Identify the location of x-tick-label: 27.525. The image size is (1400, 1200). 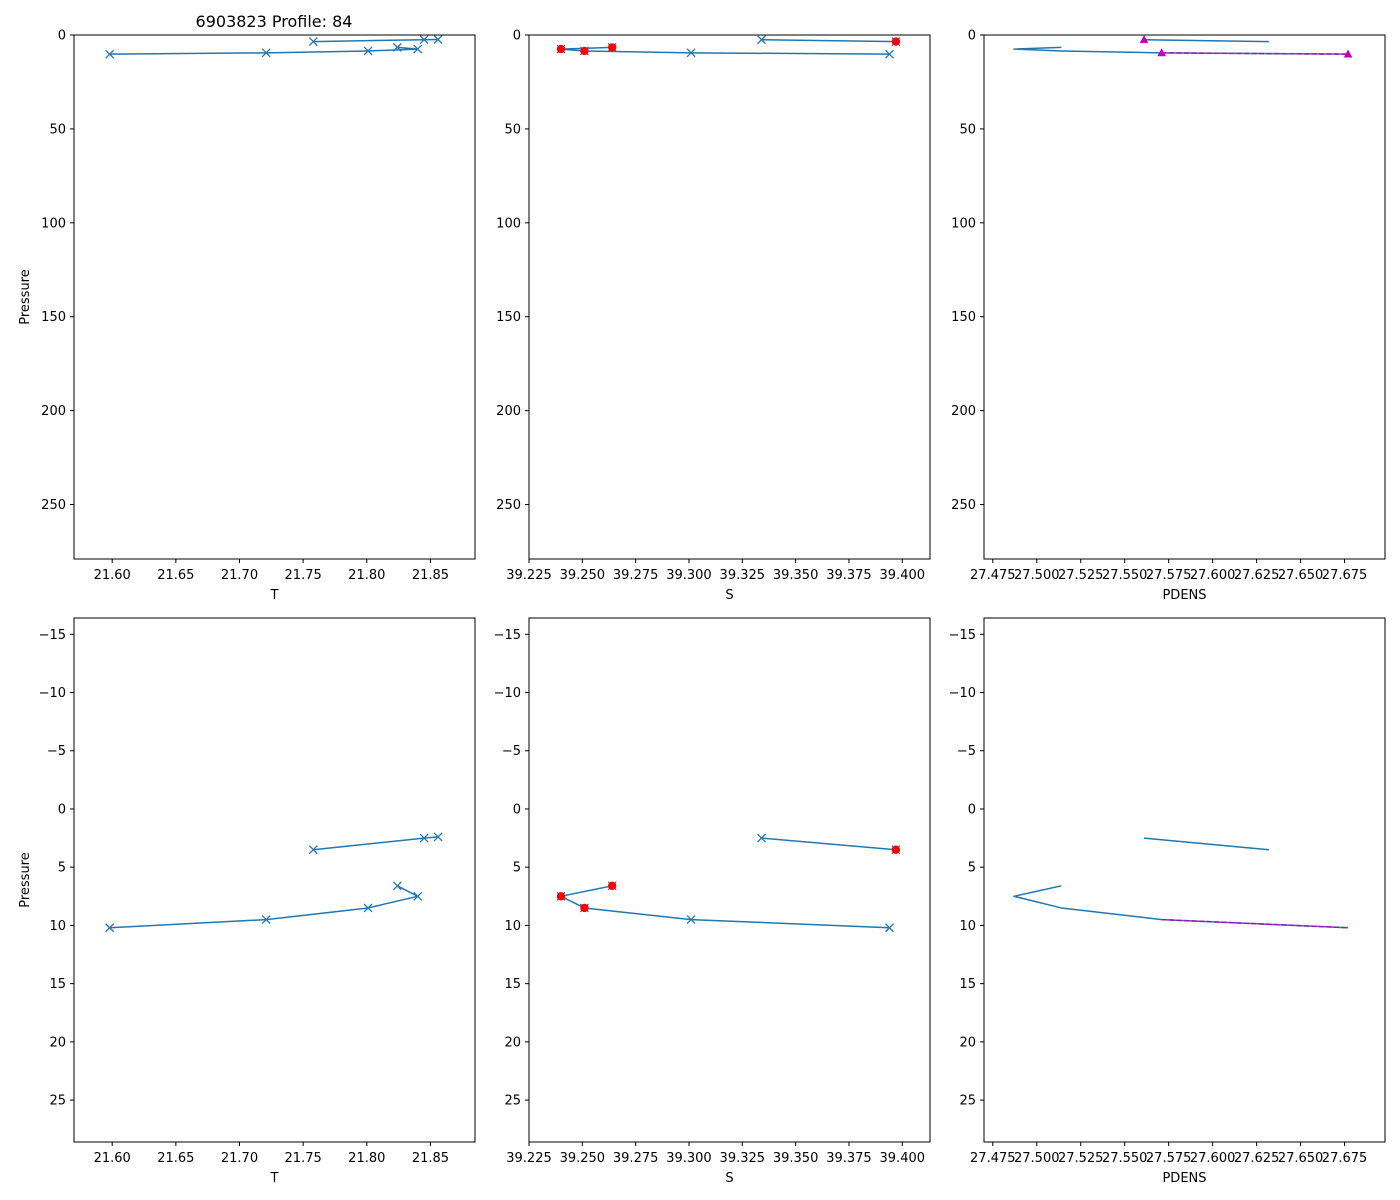
(1081, 1158).